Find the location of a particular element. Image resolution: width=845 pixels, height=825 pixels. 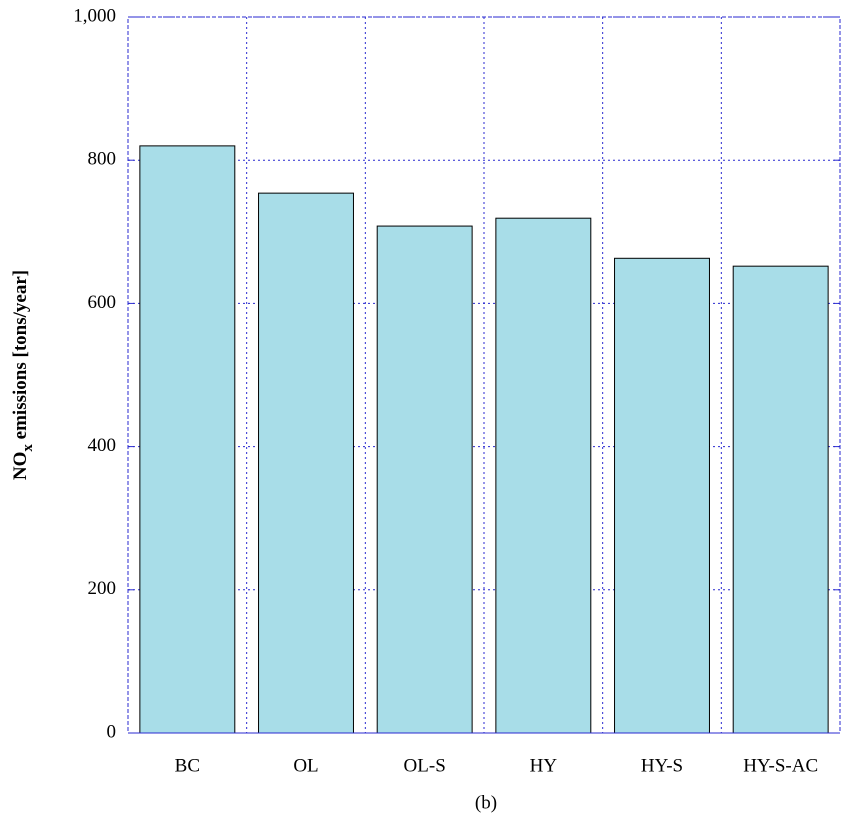

x-tick-label: HY is located at coordinates (544, 765).